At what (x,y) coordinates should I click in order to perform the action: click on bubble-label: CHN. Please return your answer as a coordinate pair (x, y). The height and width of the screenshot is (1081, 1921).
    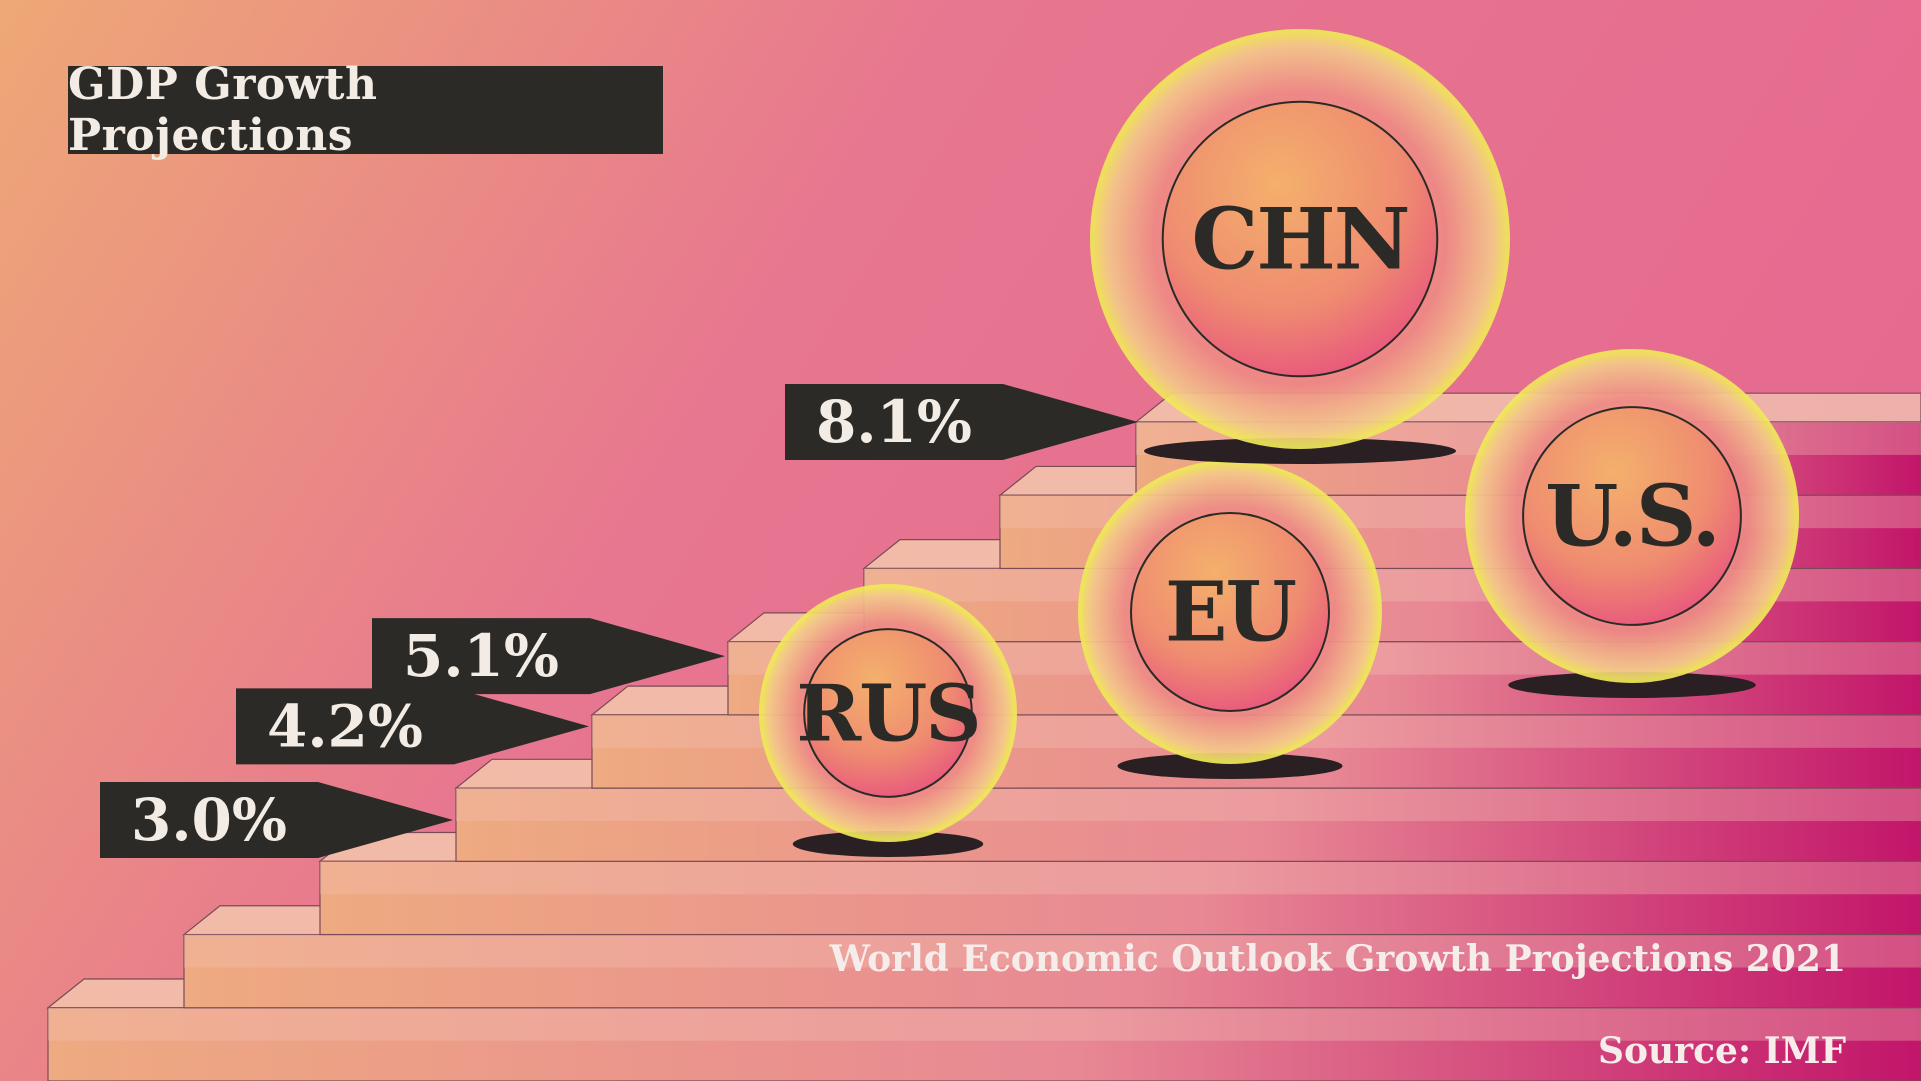
    Looking at the image, I should click on (1299, 238).